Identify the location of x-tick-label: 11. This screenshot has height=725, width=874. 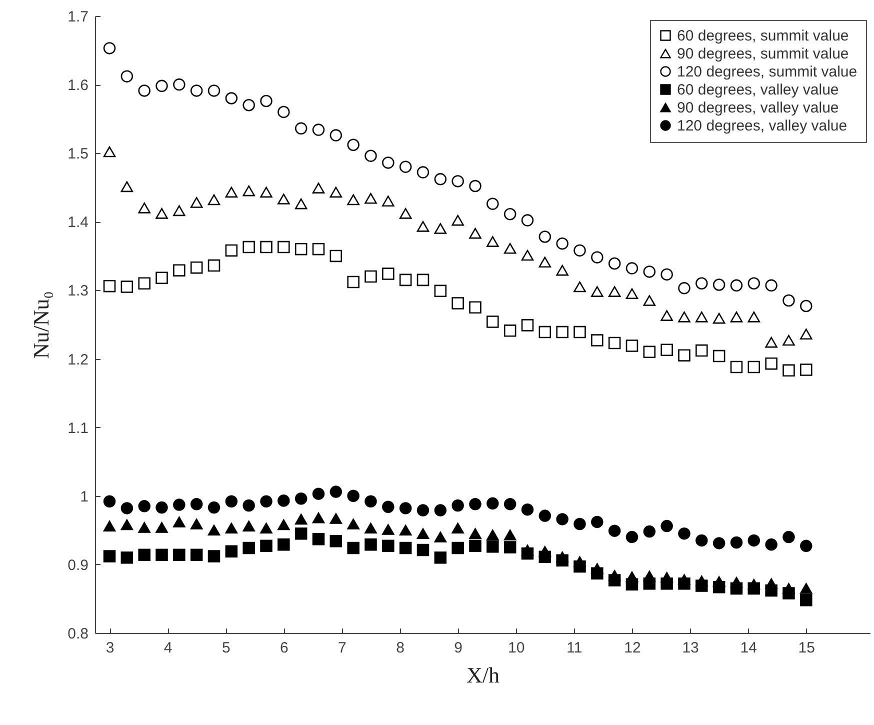
(574, 648).